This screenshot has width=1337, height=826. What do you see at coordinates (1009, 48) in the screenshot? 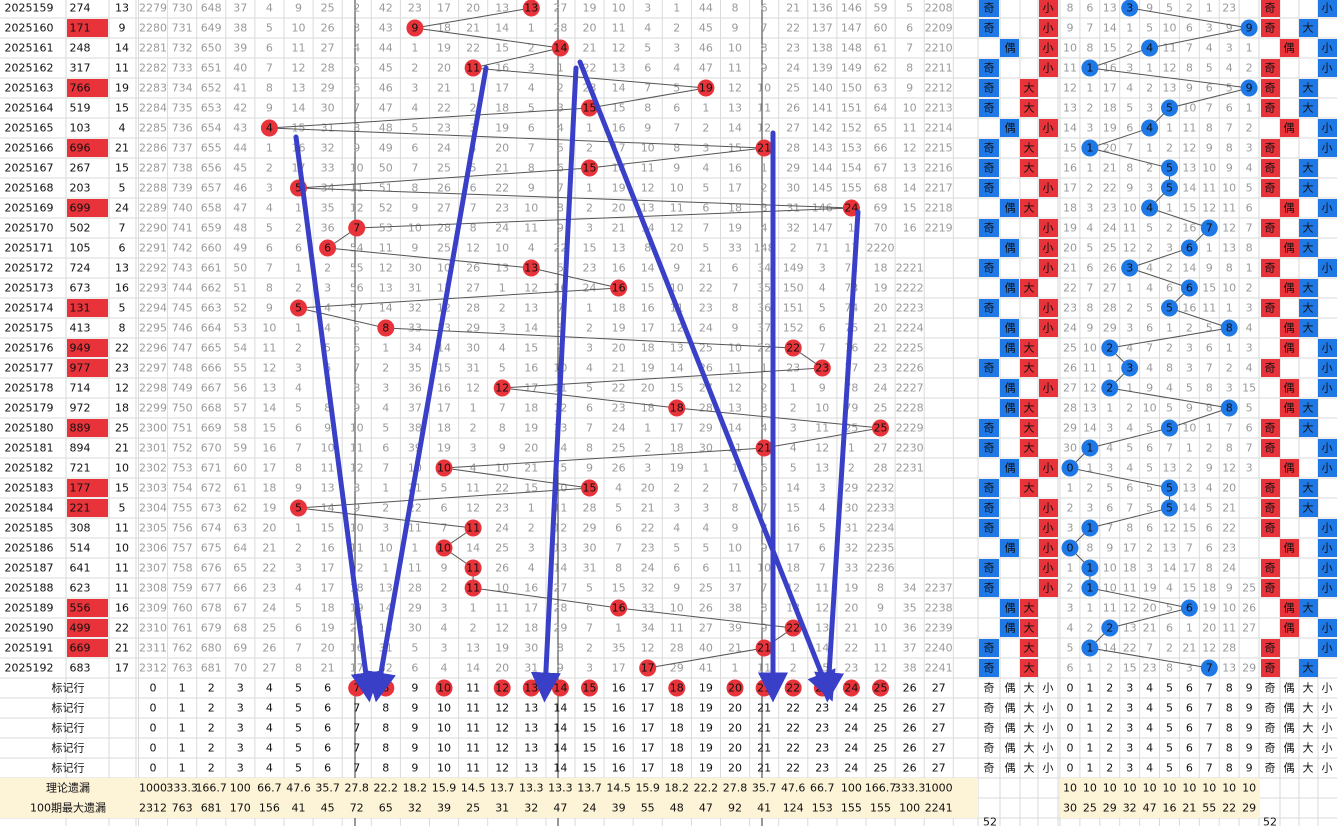
I see `even-badge` at bounding box center [1009, 48].